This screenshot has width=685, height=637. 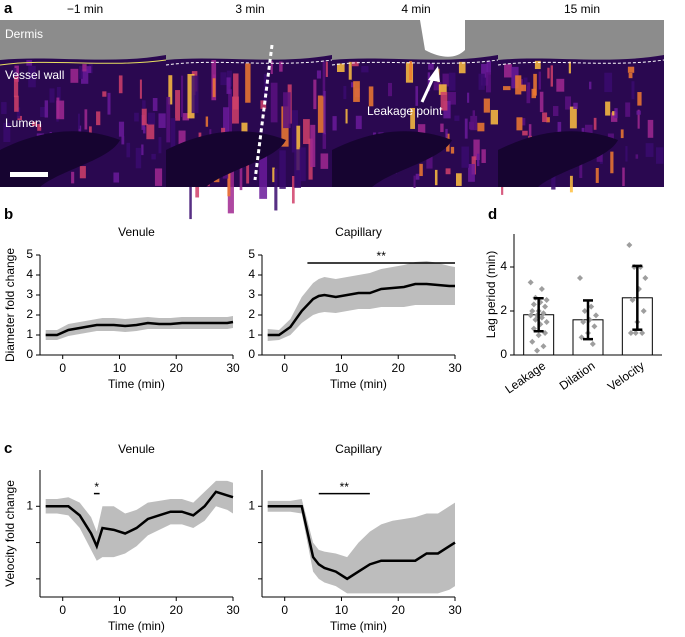 What do you see at coordinates (251, 505) in the screenshot?
I see `y-tick-label: 1` at bounding box center [251, 505].